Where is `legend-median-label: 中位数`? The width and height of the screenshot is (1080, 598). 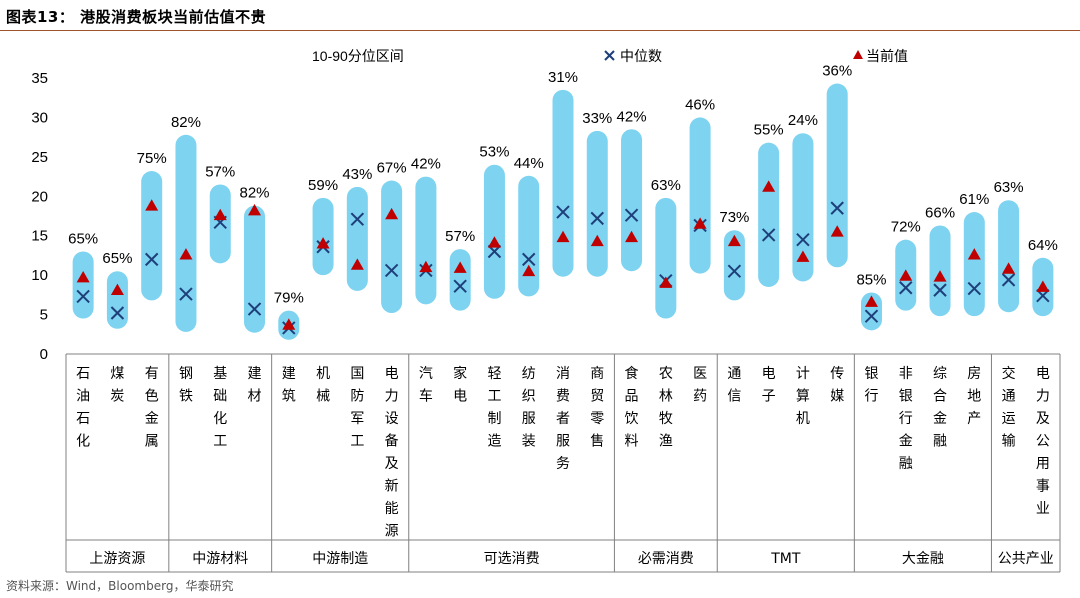
legend-median-label: 中位数 is located at coordinates (641, 57).